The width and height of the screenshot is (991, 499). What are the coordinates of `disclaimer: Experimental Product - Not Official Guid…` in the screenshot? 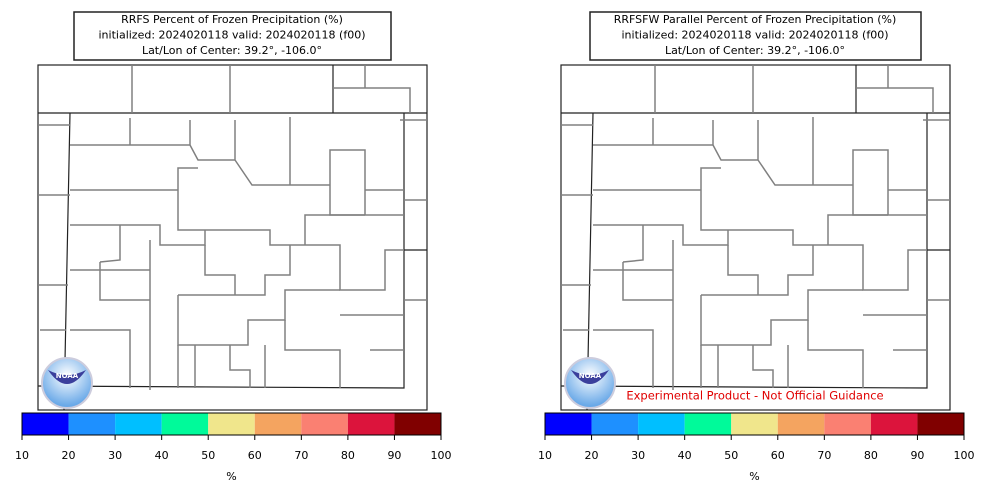 It's located at (754, 396).